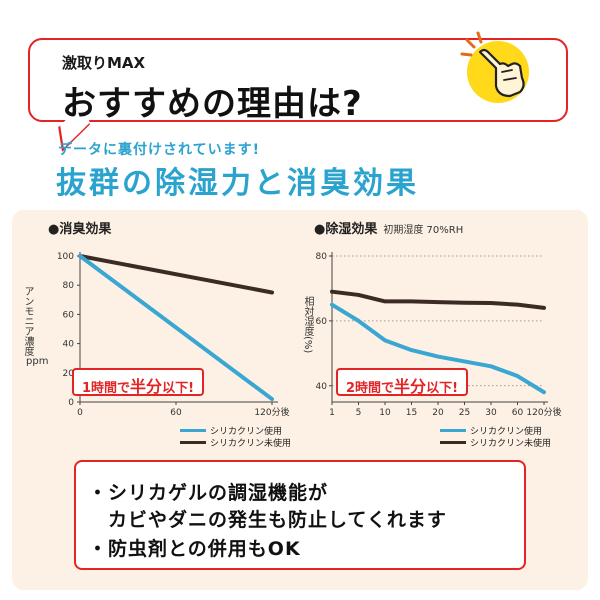  Describe the element at coordinates (464, 413) in the screenshot. I see `x-tick-label: 25` at that location.